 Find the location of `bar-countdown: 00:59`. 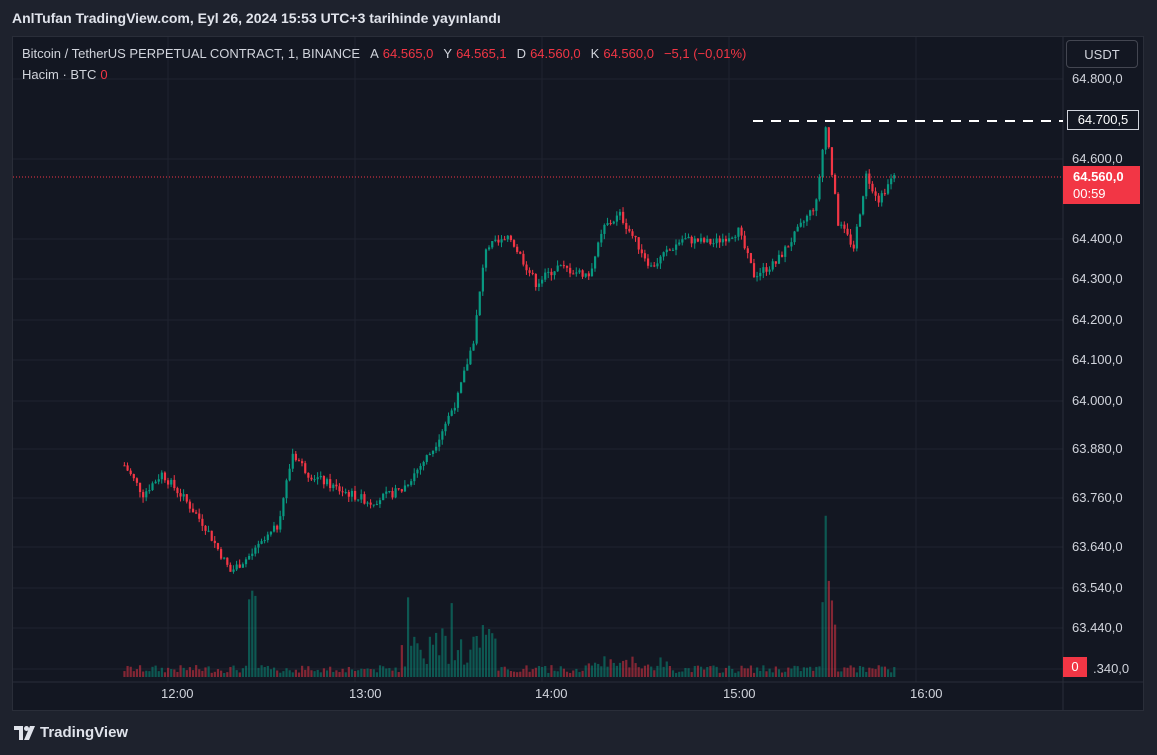

bar-countdown: 00:59 is located at coordinates (1089, 193).